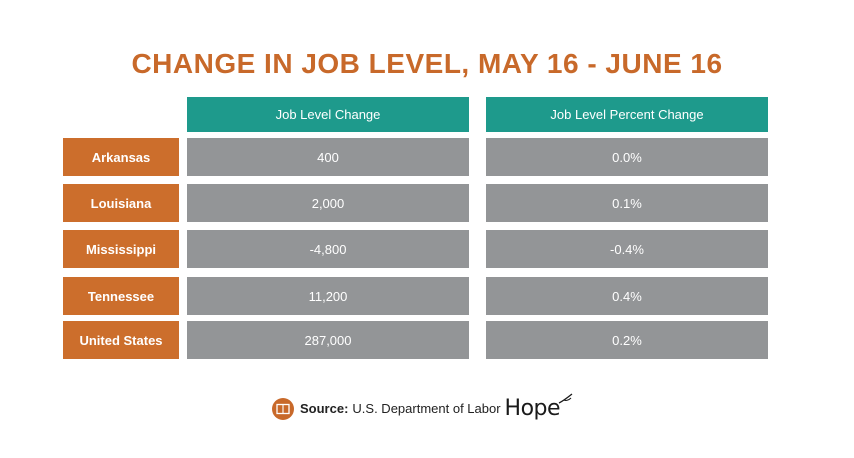 The width and height of the screenshot is (854, 458). What do you see at coordinates (328, 340) in the screenshot?
I see `cell-change-united-states: 287,000` at bounding box center [328, 340].